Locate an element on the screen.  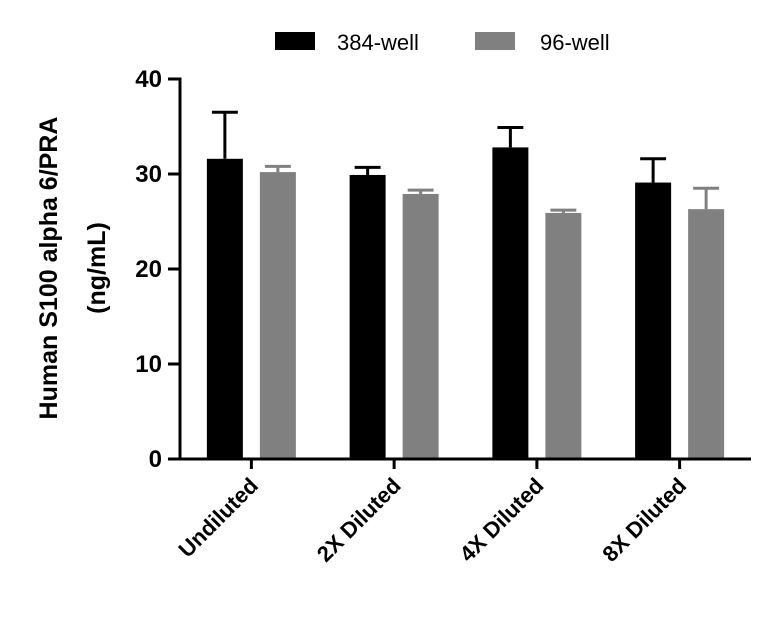
y-axis-title-line-2: (ng/mL) is located at coordinates (97, 268).